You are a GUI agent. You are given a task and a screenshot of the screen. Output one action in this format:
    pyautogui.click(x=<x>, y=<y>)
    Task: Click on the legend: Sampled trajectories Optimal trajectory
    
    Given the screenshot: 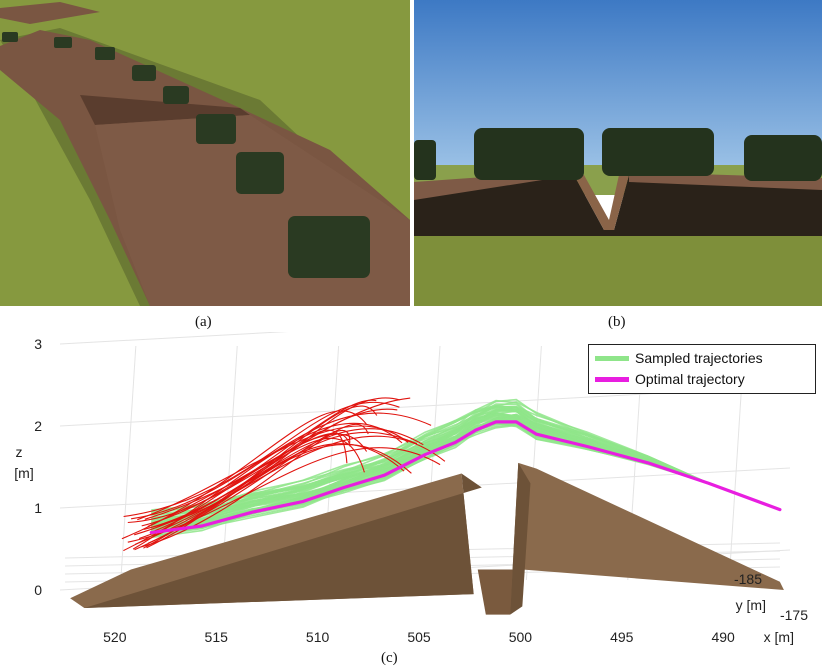 What is the action you would take?
    pyautogui.click(x=702, y=369)
    